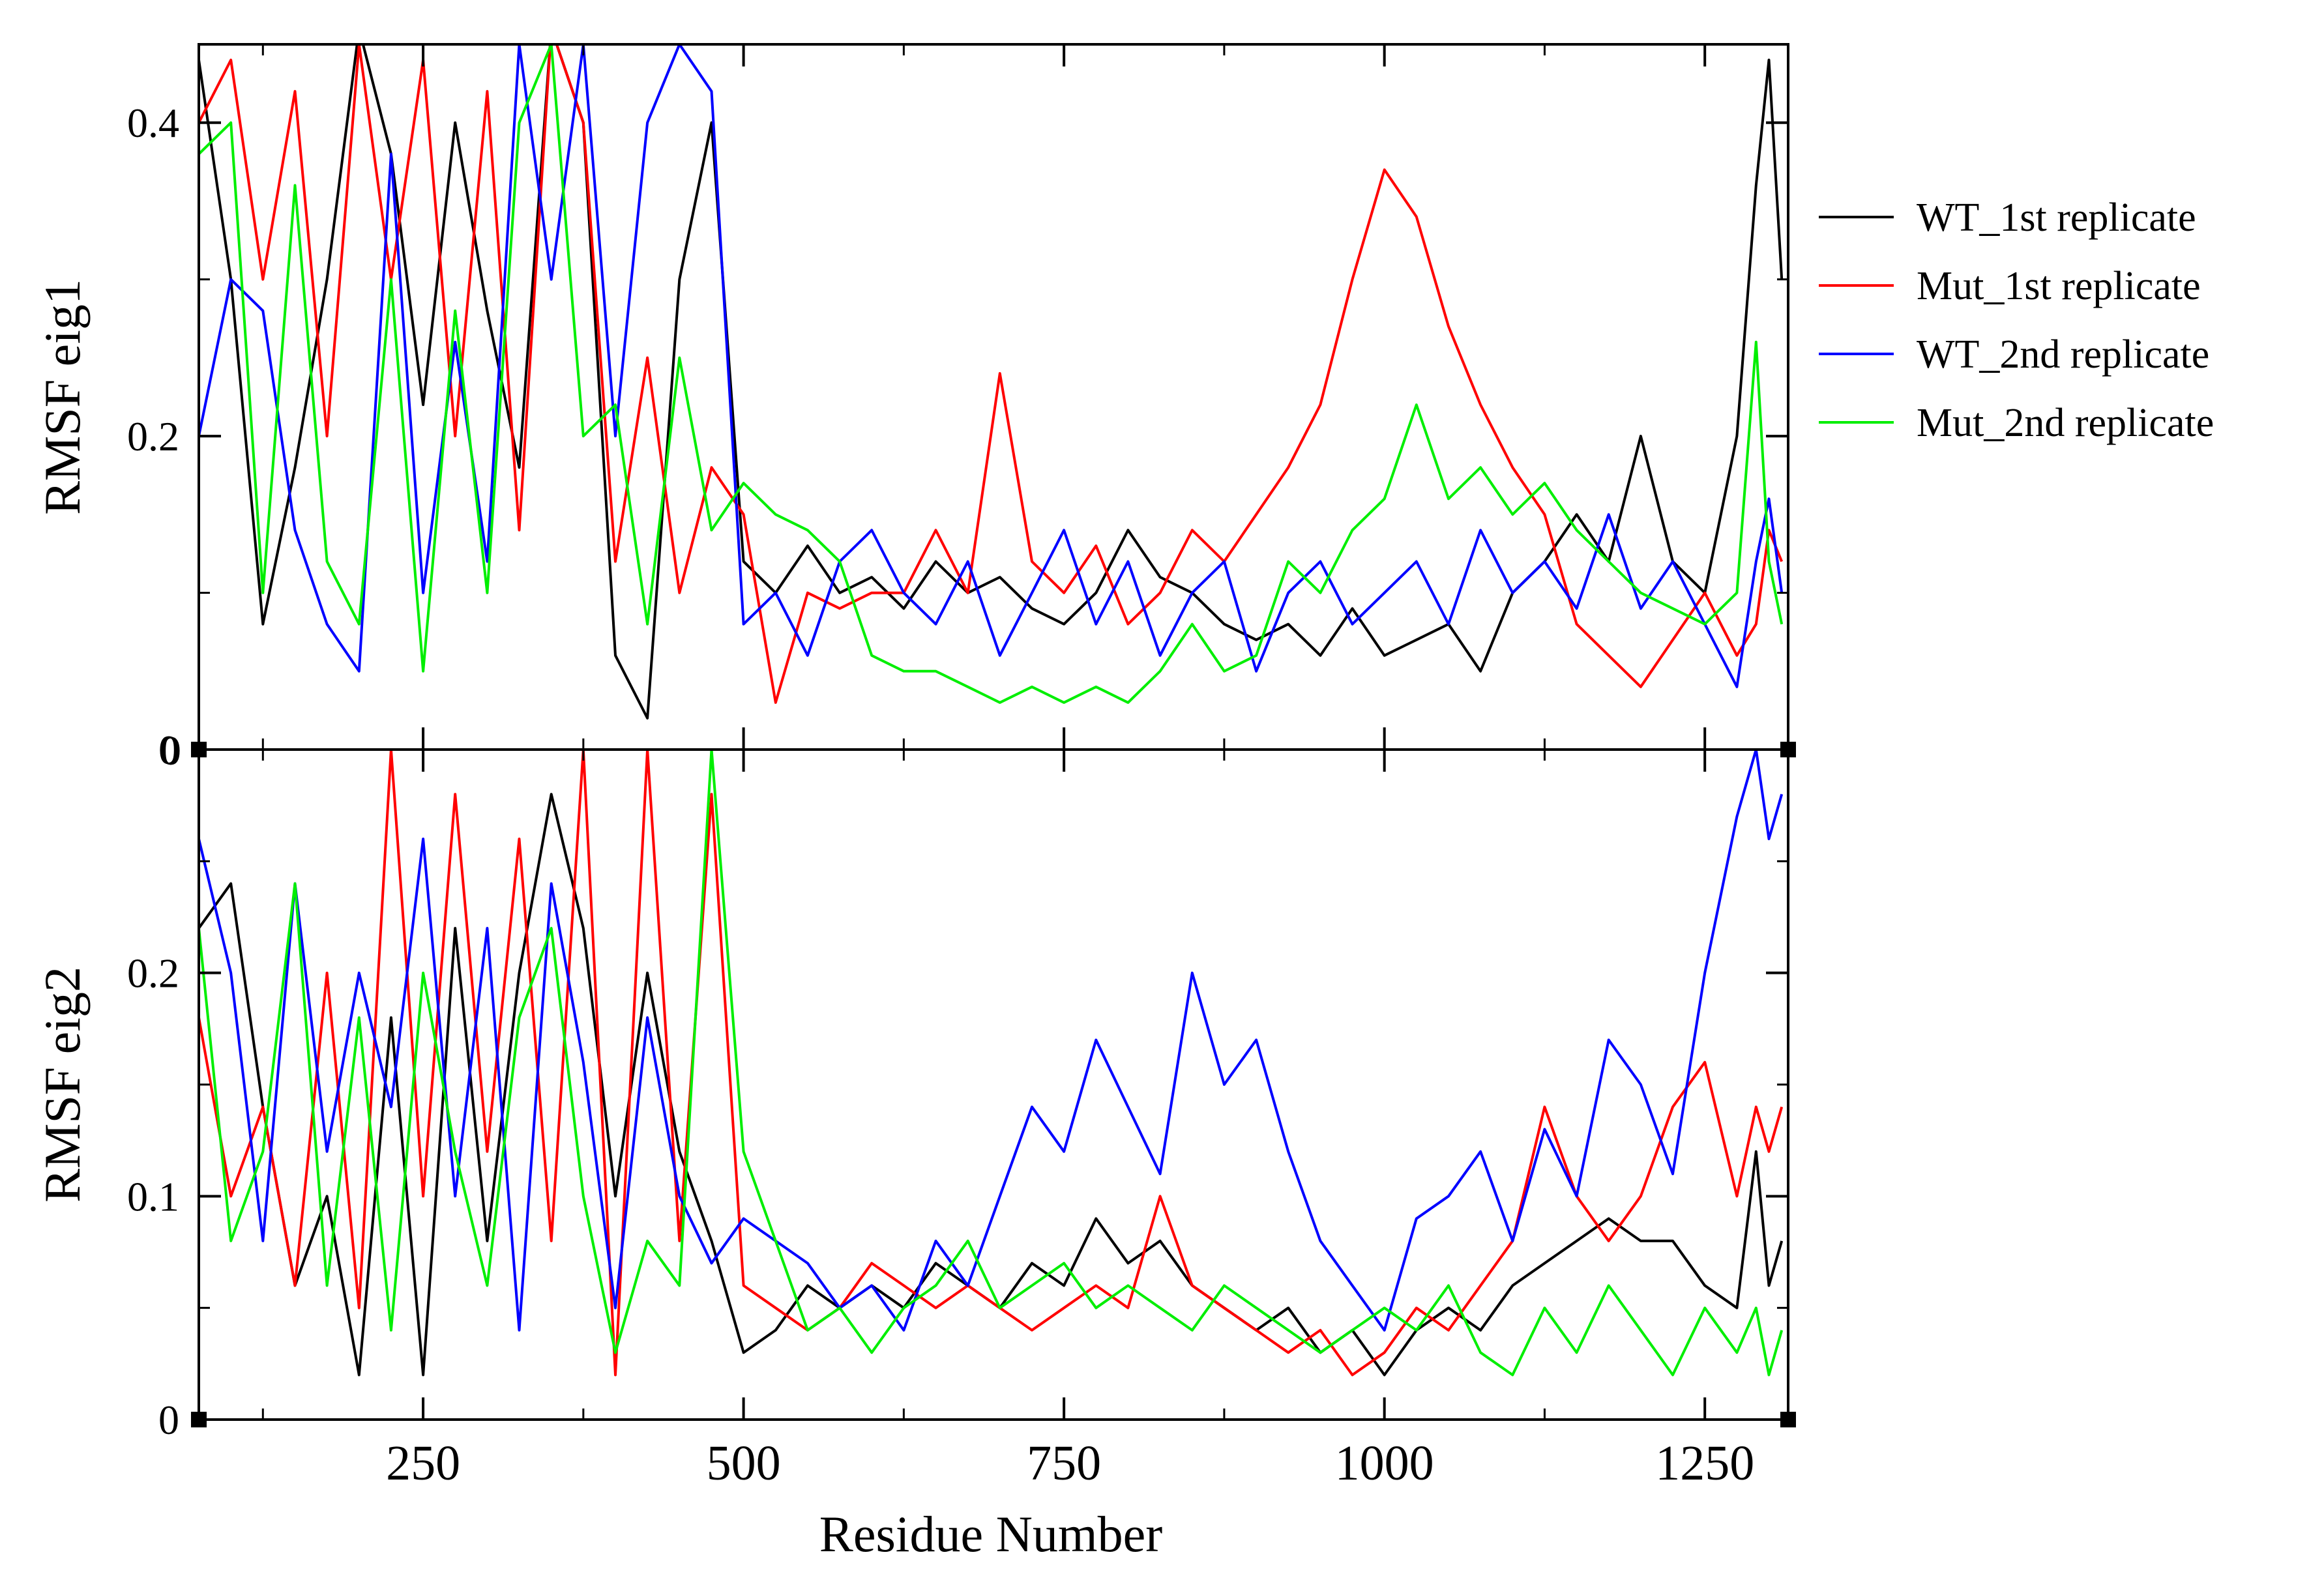  Describe the element at coordinates (990, 1534) in the screenshot. I see `x-axis-title: Residue Number` at that location.